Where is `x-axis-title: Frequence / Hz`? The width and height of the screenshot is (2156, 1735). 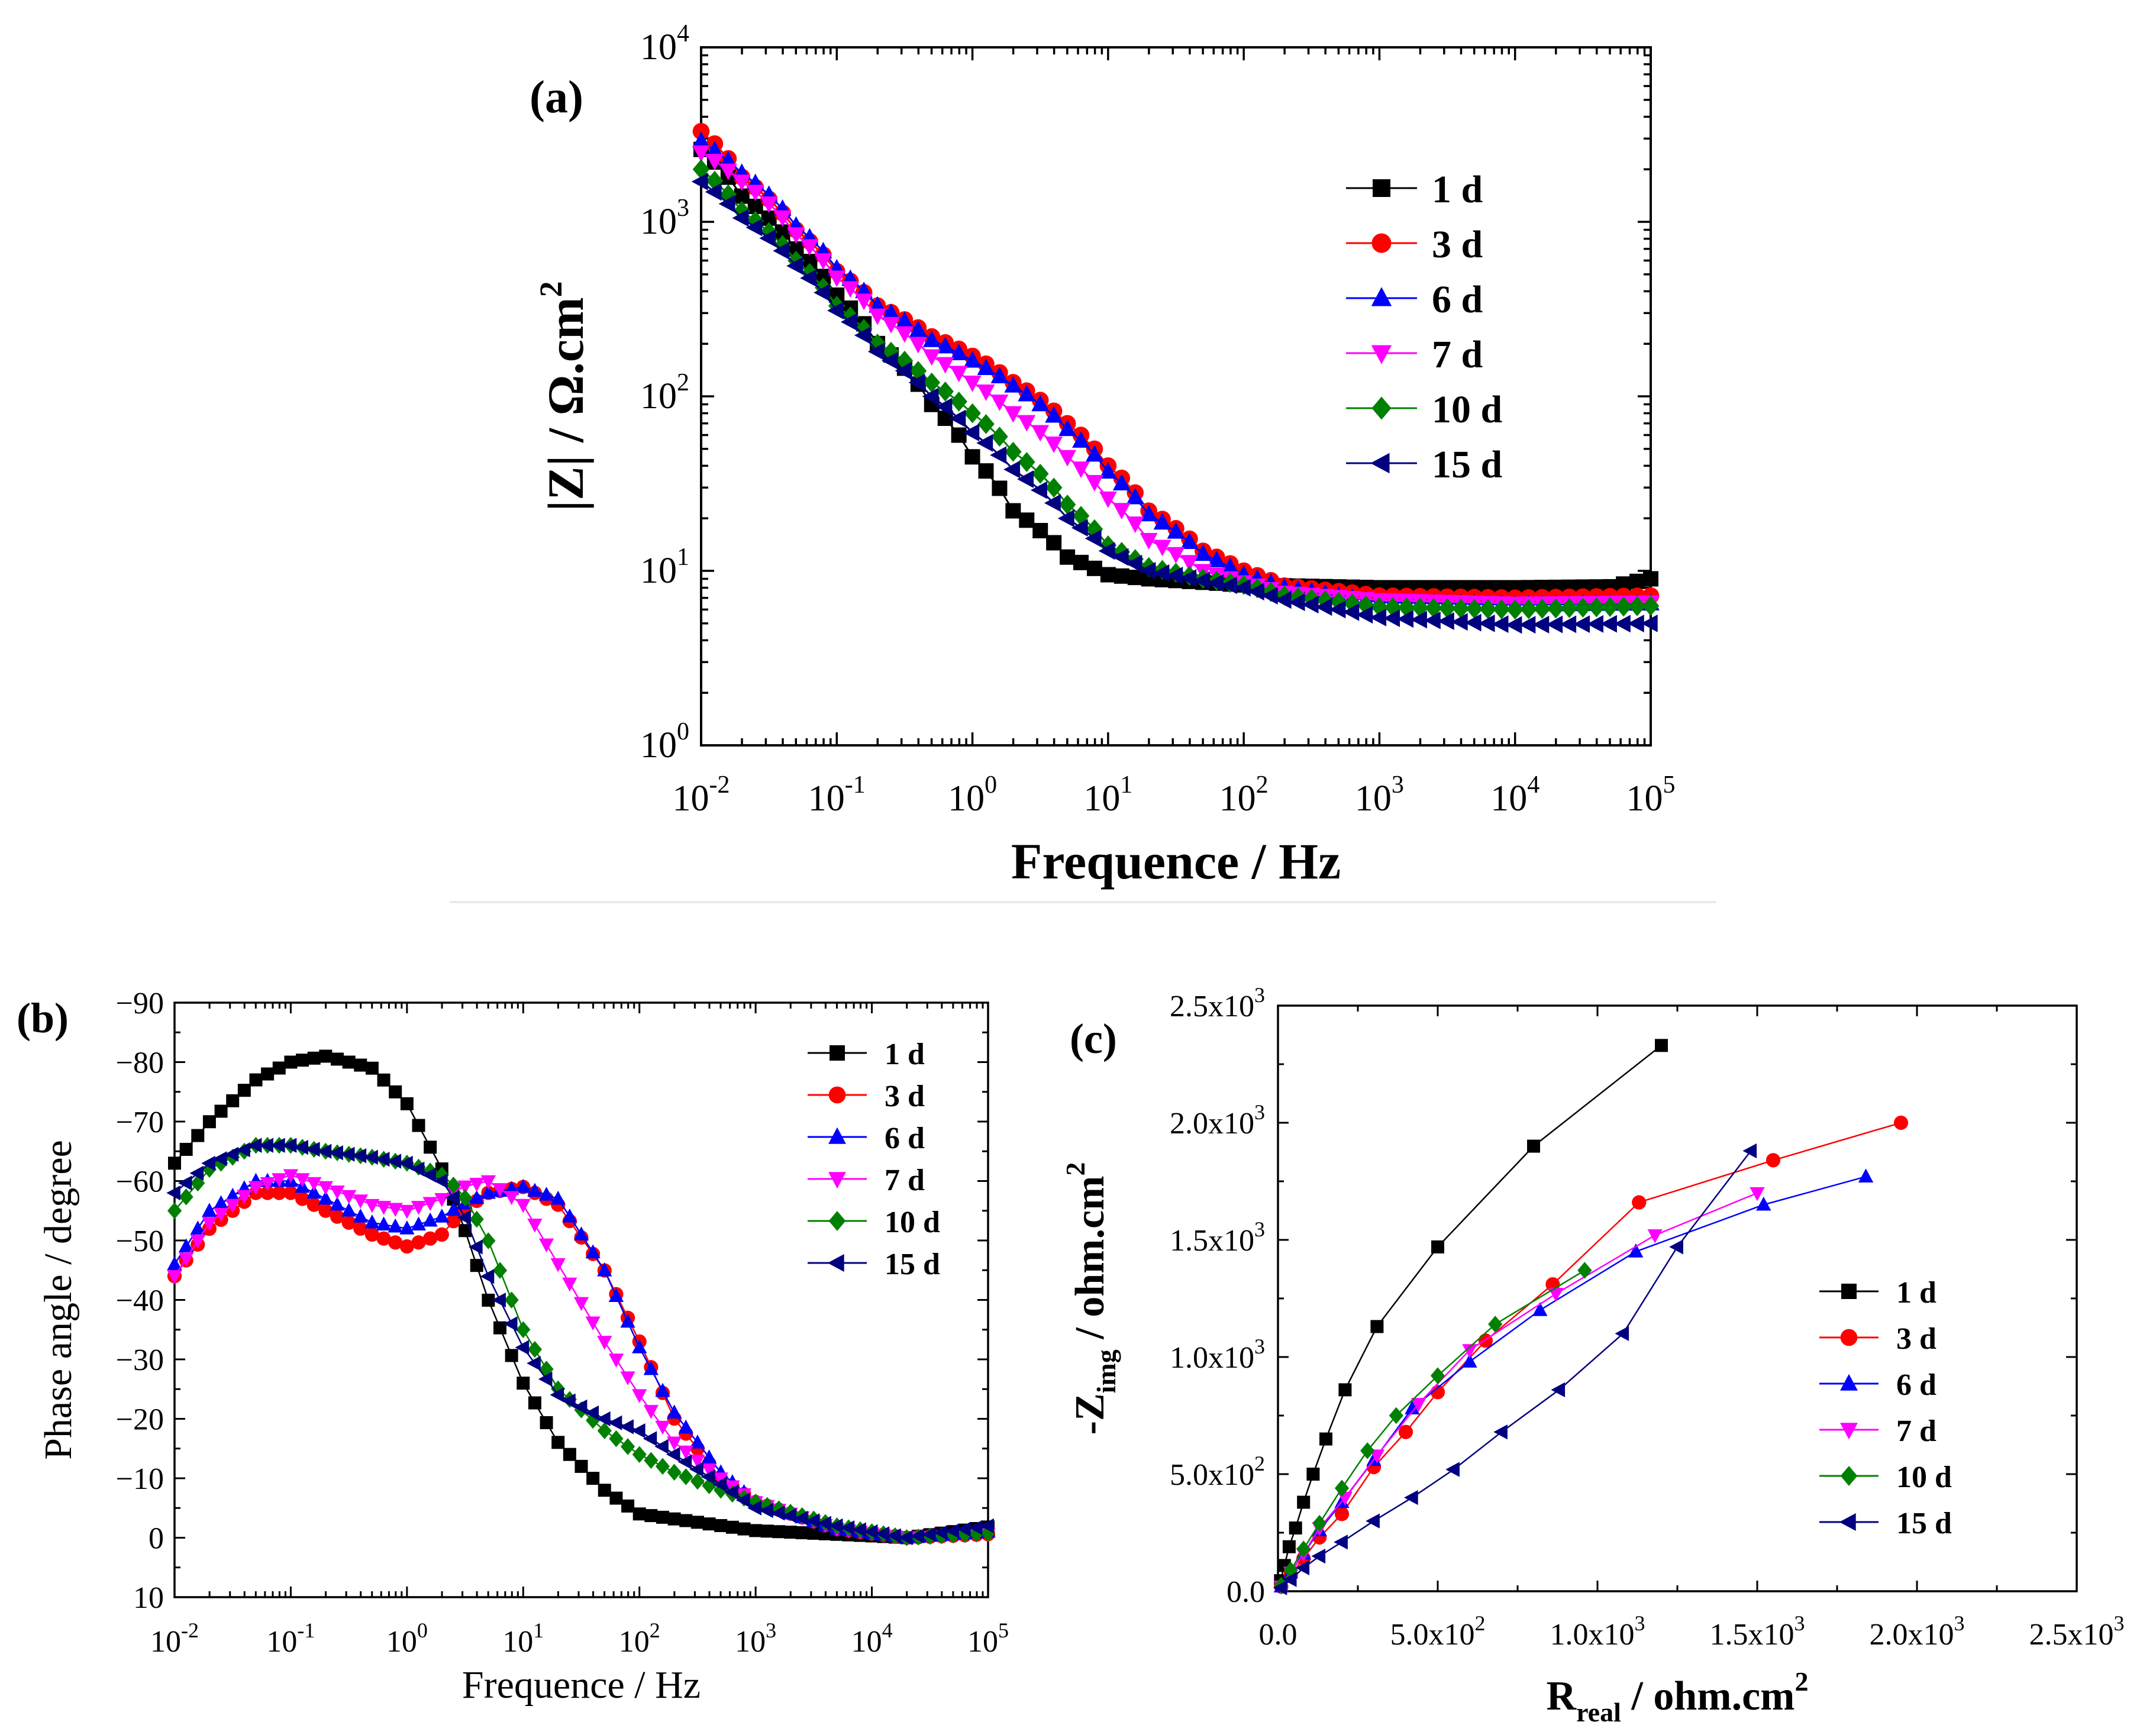 x-axis-title: Frequence / Hz is located at coordinates (581, 1685).